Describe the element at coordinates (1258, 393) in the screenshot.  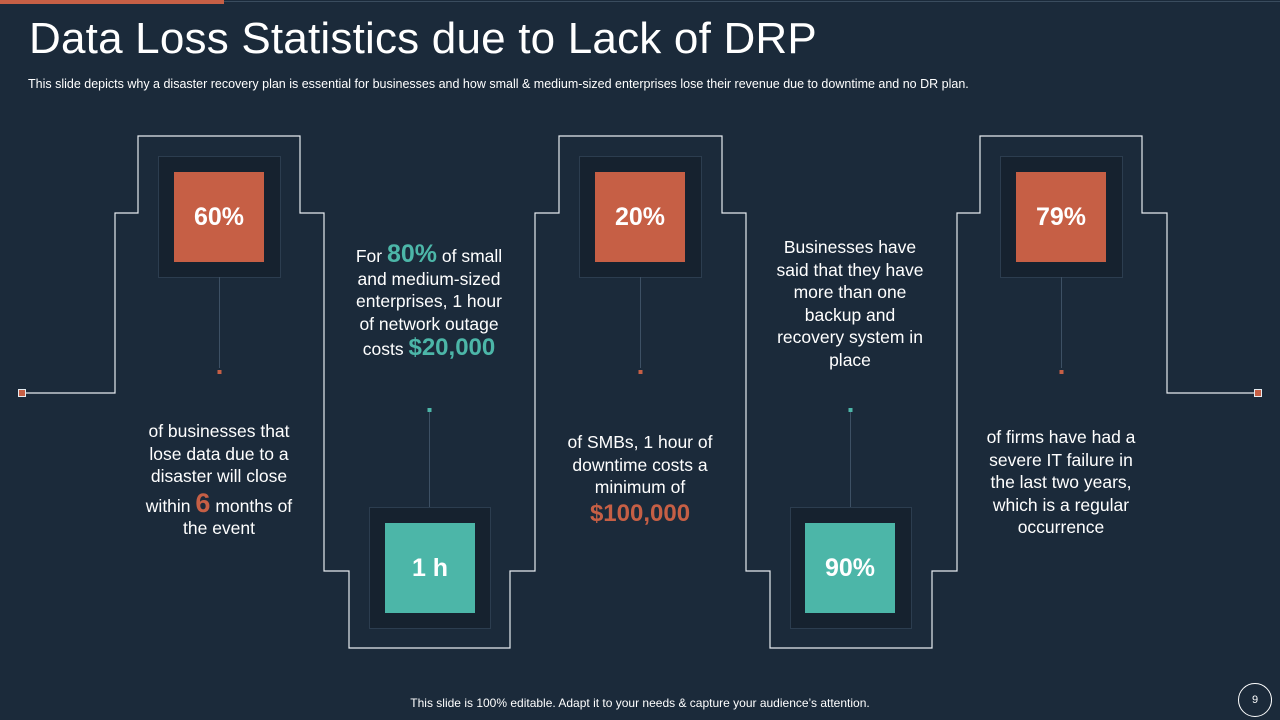
I see `timeline-endpoint-right` at that location.